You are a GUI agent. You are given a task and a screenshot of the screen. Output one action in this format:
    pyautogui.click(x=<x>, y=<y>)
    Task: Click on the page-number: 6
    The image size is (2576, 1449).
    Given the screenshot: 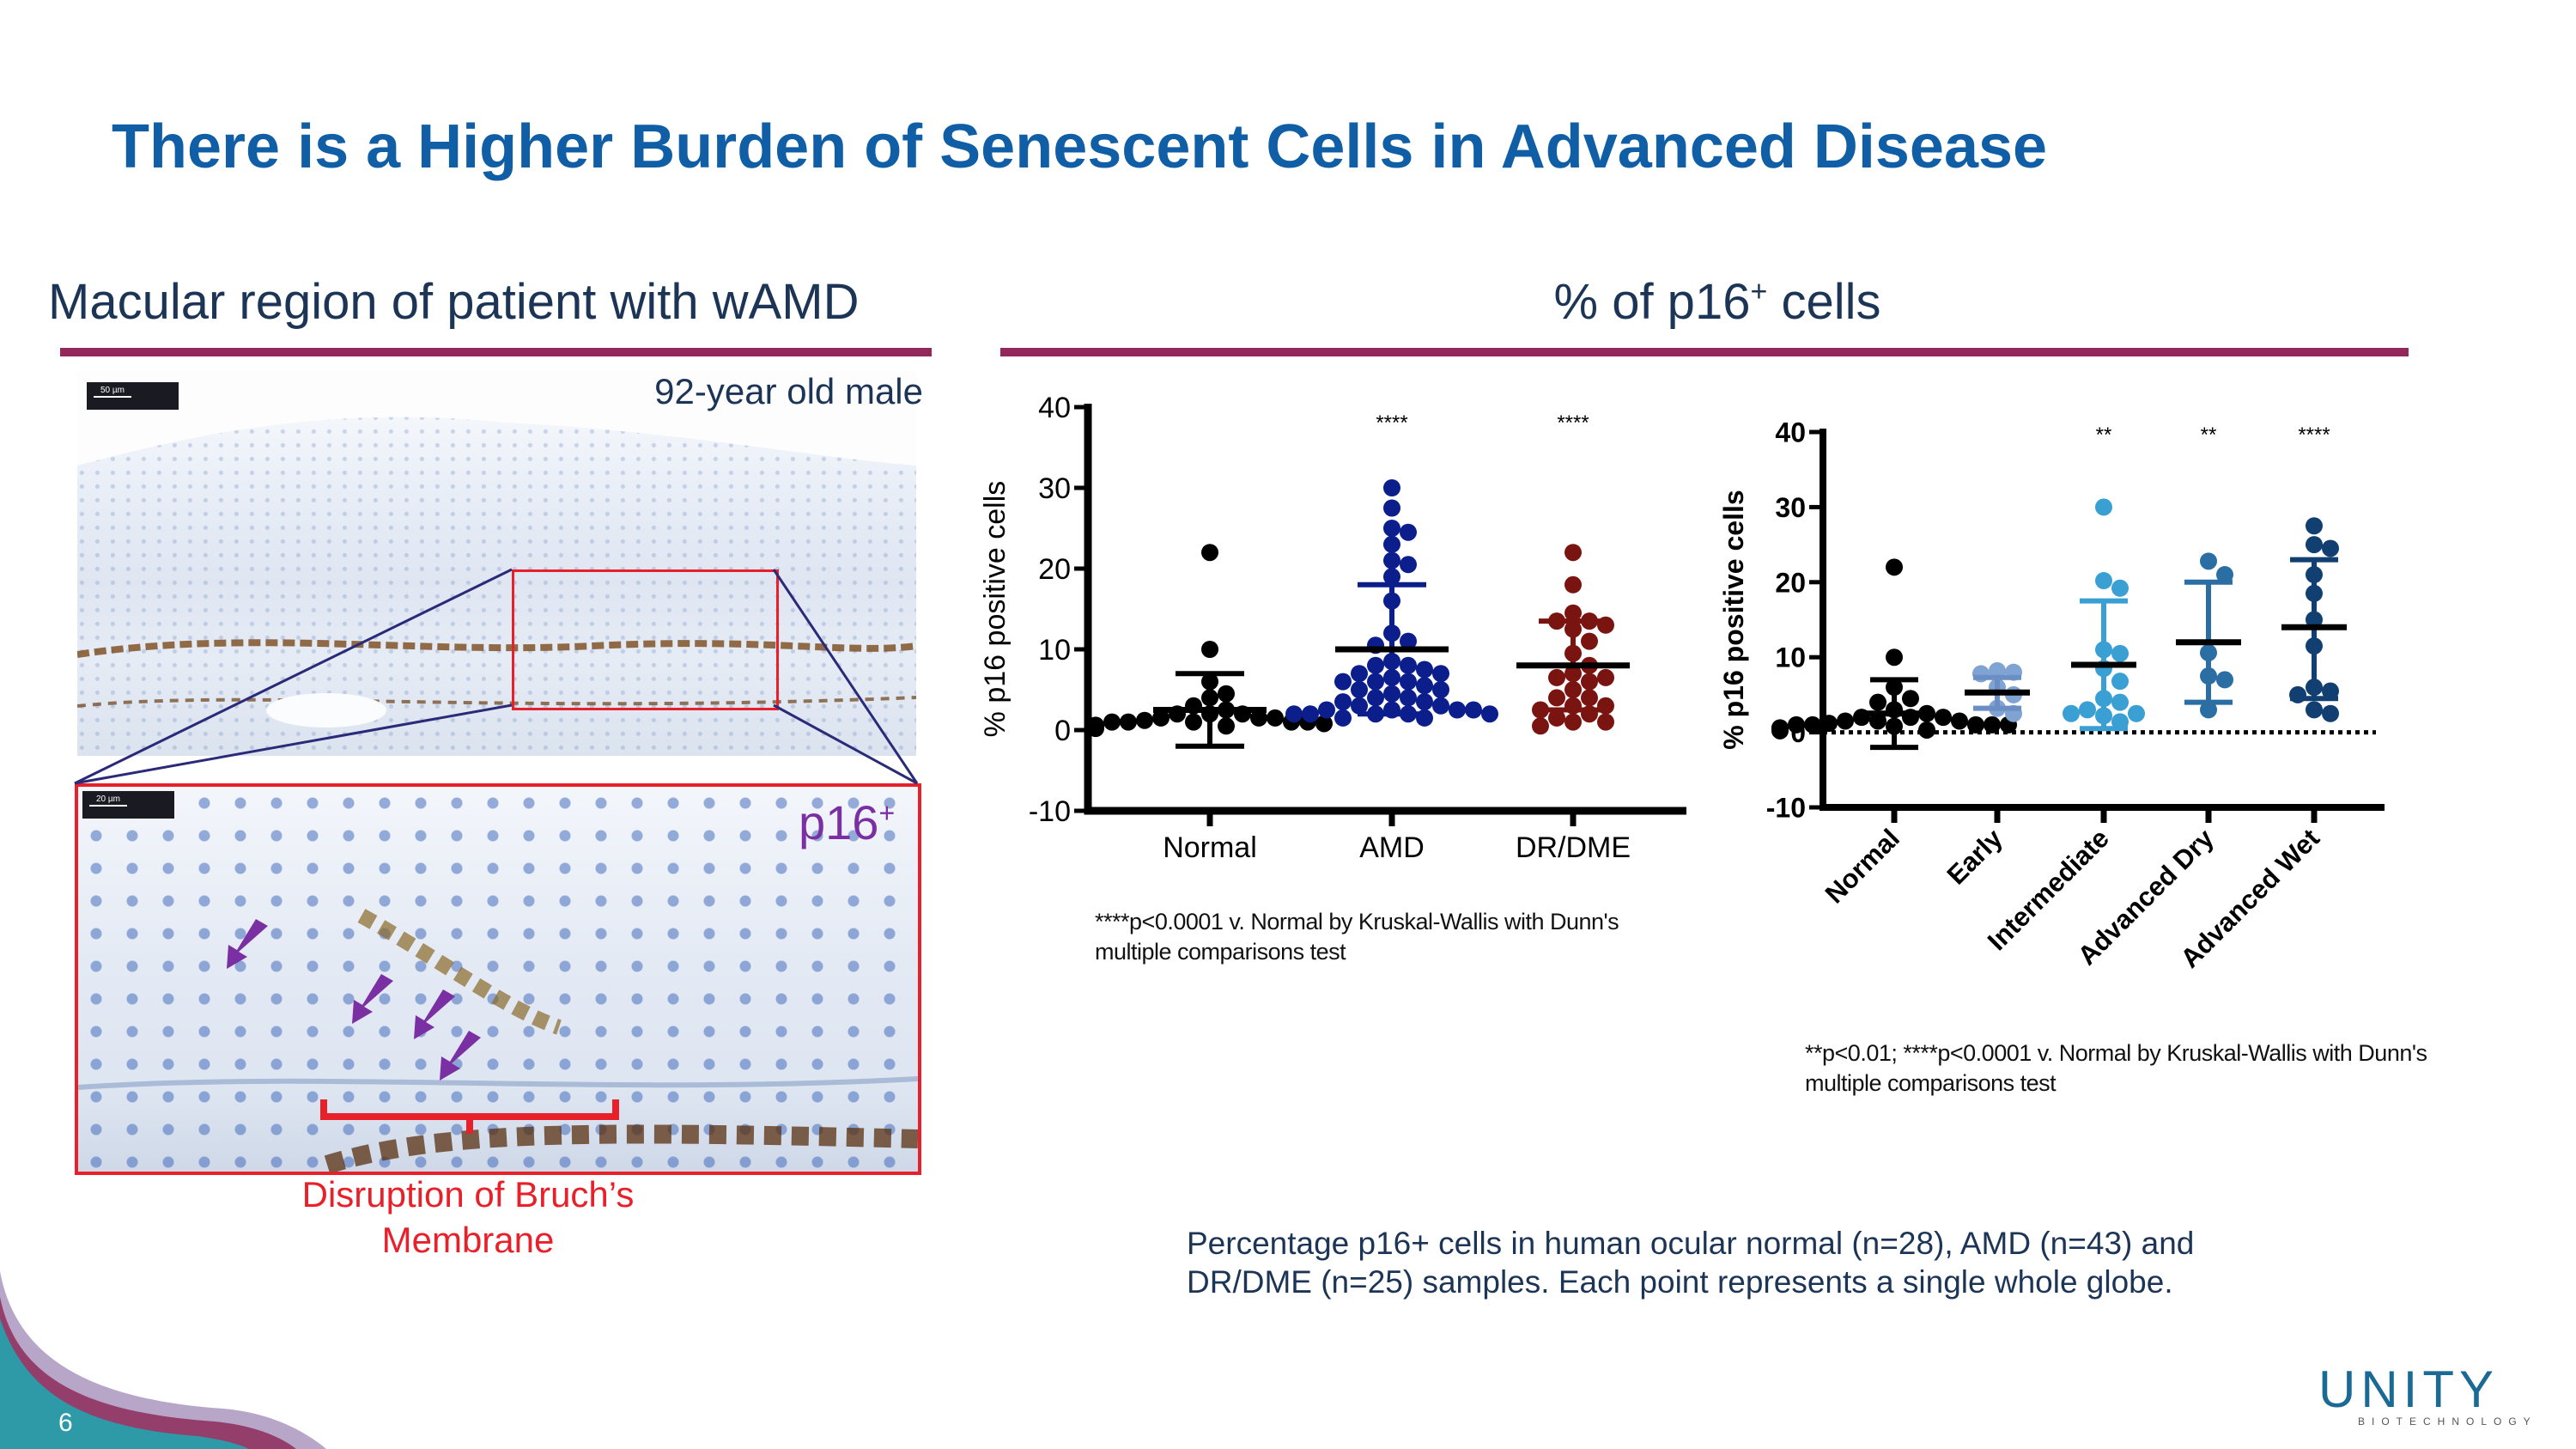 What is the action you would take?
    pyautogui.click(x=66, y=1423)
    